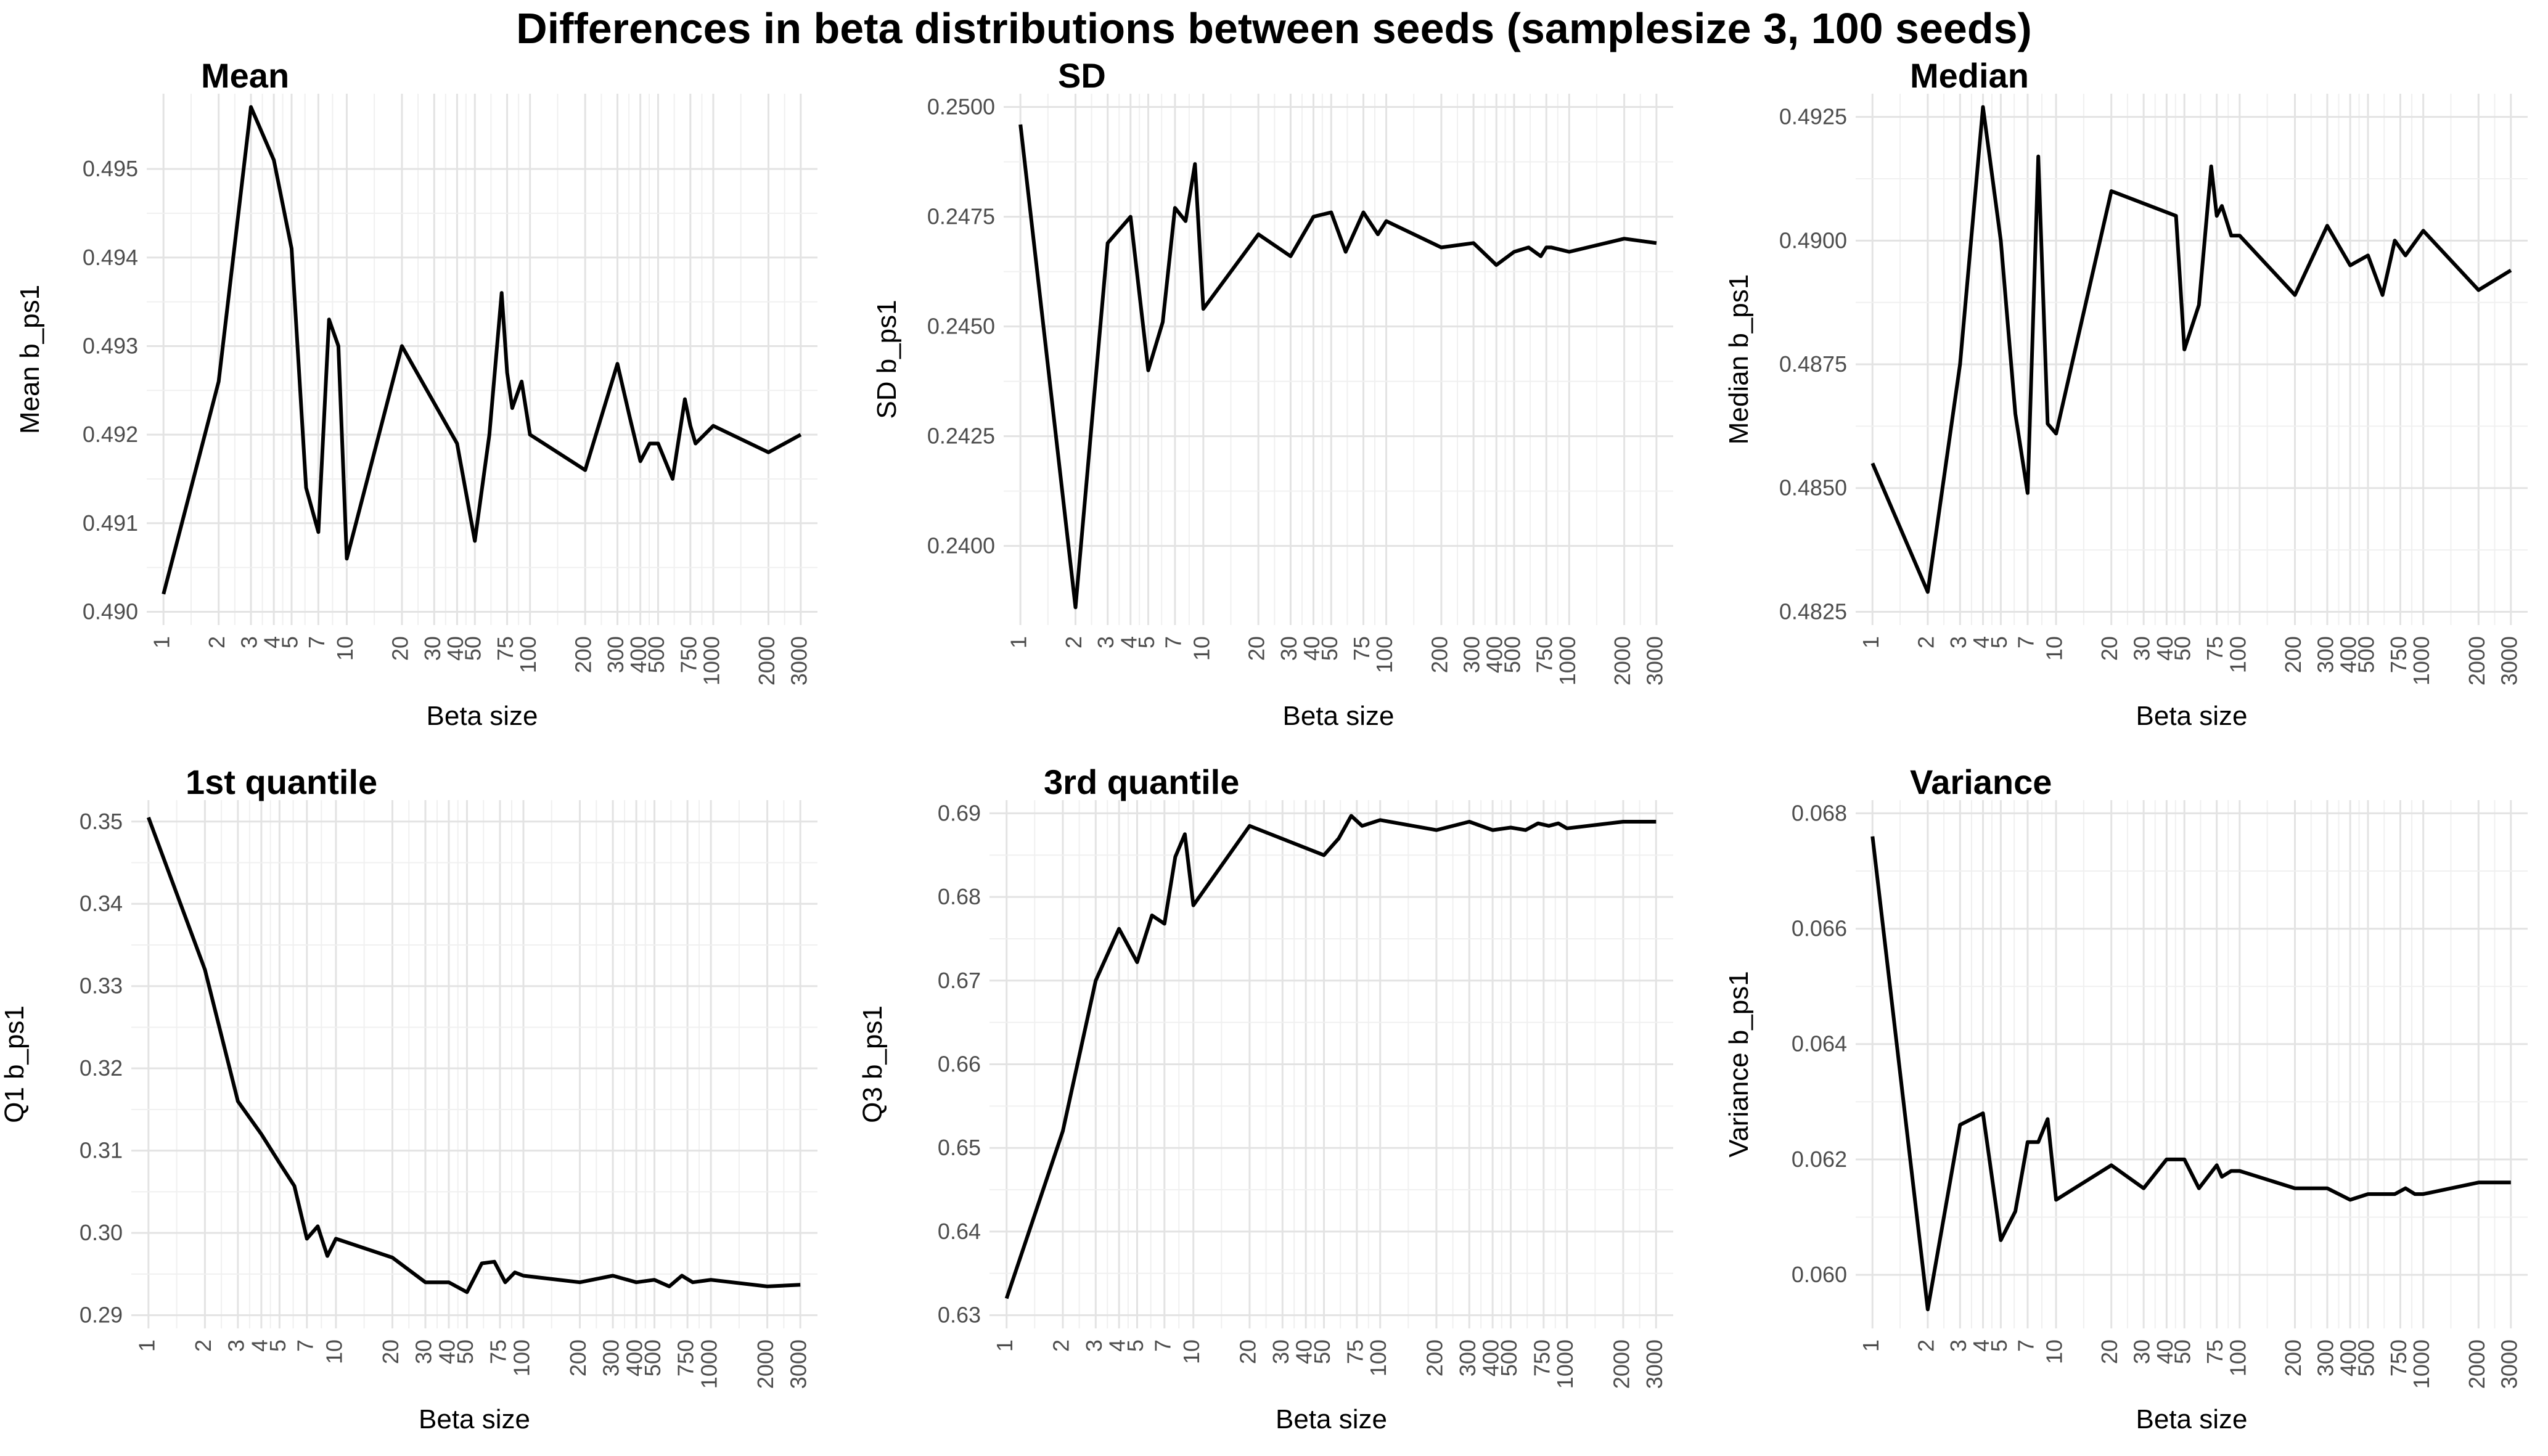 The width and height of the screenshot is (2548, 1456). What do you see at coordinates (1820, 929) in the screenshot?
I see `y-tick-label: 0.066` at bounding box center [1820, 929].